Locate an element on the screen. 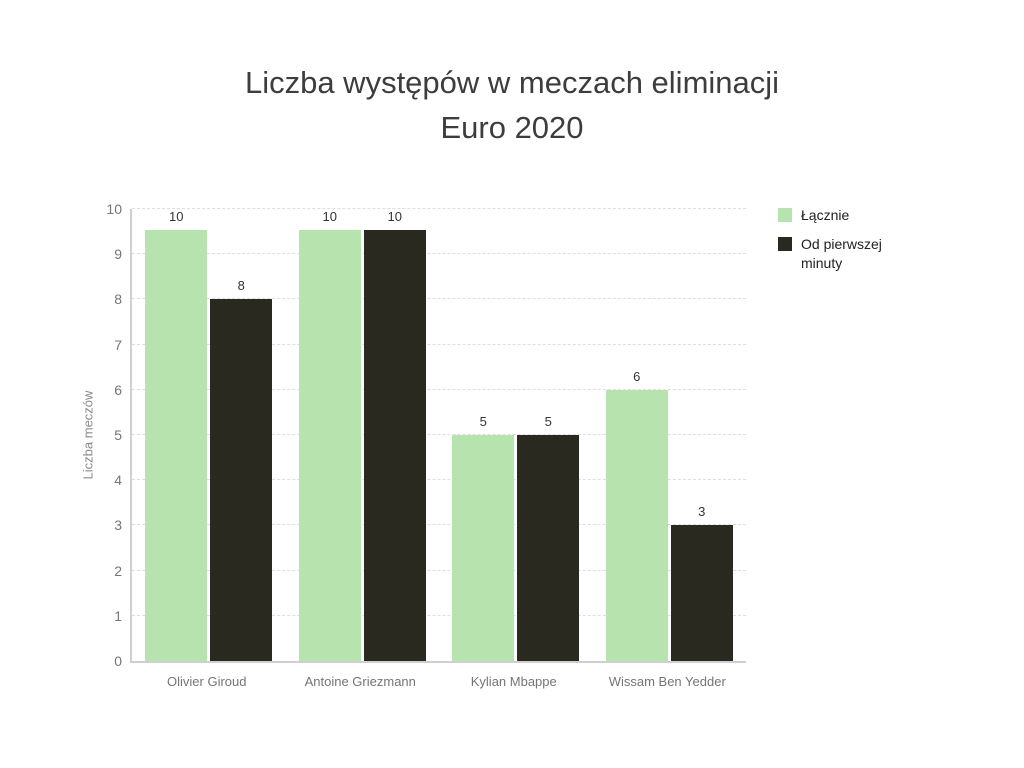  bar-wrap: 3 is located at coordinates (701, 435).